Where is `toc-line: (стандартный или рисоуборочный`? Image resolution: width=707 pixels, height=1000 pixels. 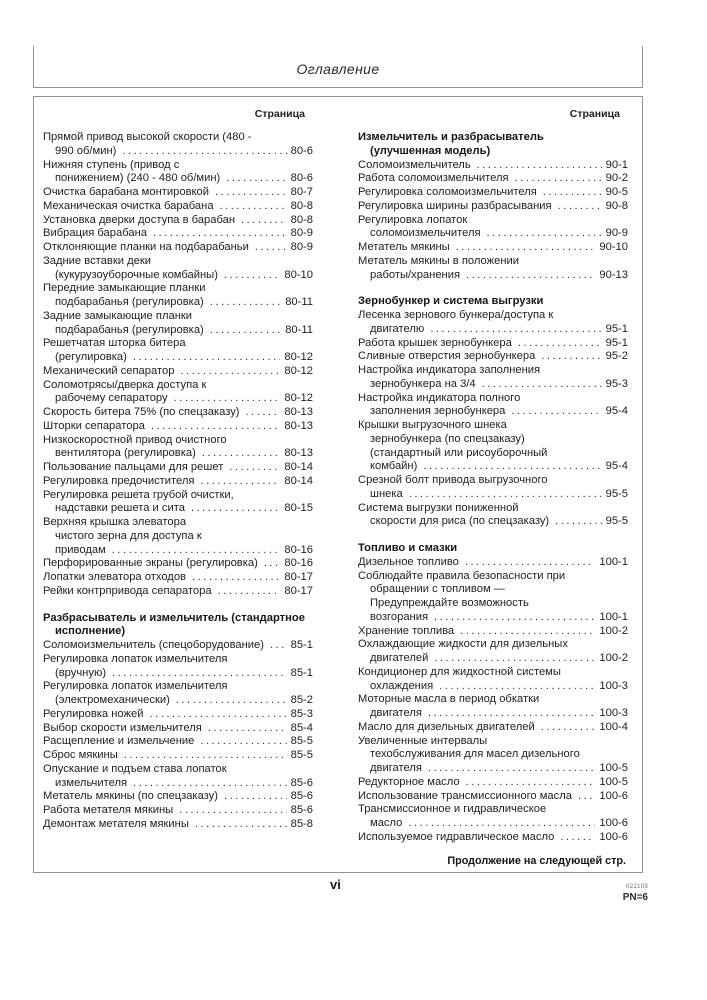 toc-line: (стандартный или рисоуборочный is located at coordinates (459, 452).